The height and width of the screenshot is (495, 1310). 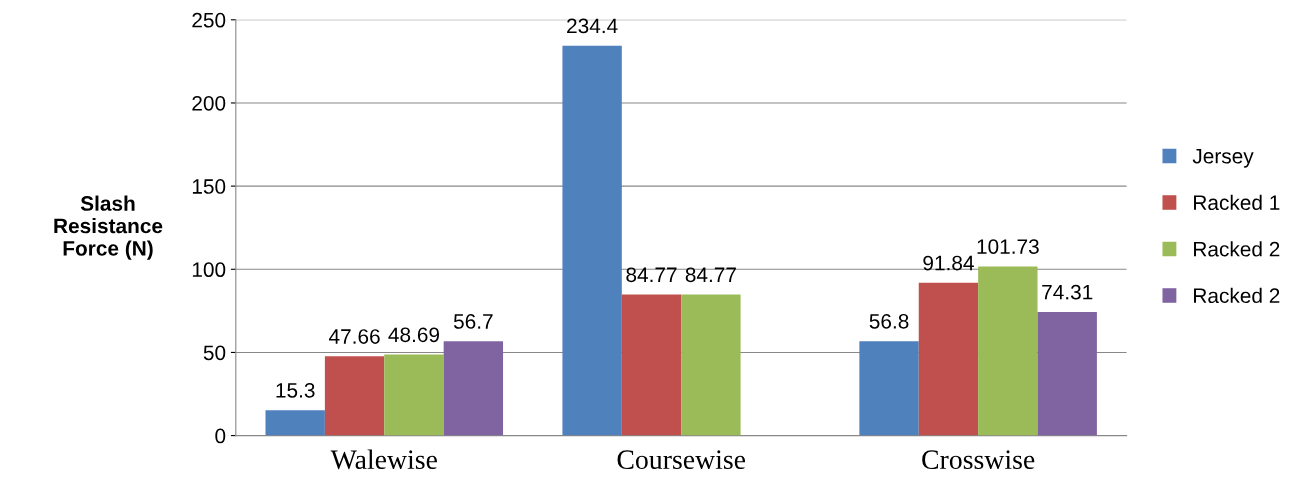 I want to click on data-label: 234.4, so click(x=592, y=26).